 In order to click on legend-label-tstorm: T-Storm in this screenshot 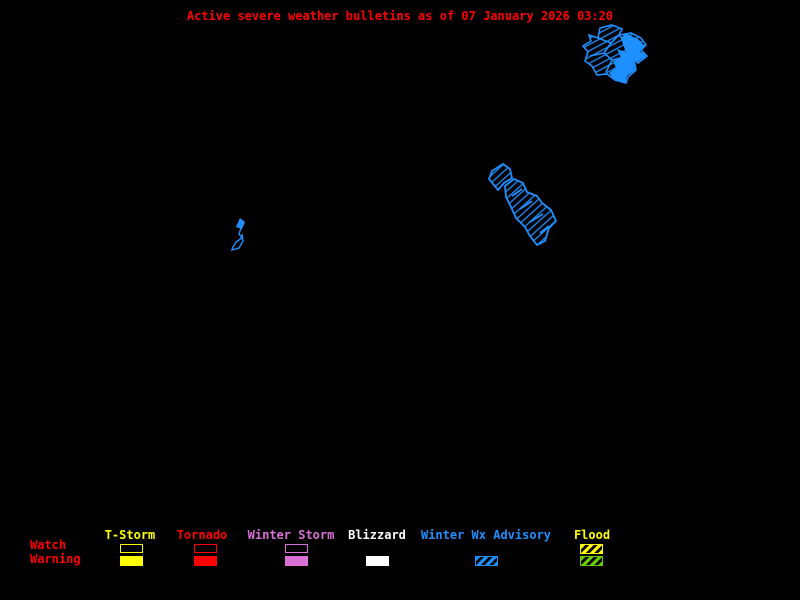, I will do `click(130, 535)`.